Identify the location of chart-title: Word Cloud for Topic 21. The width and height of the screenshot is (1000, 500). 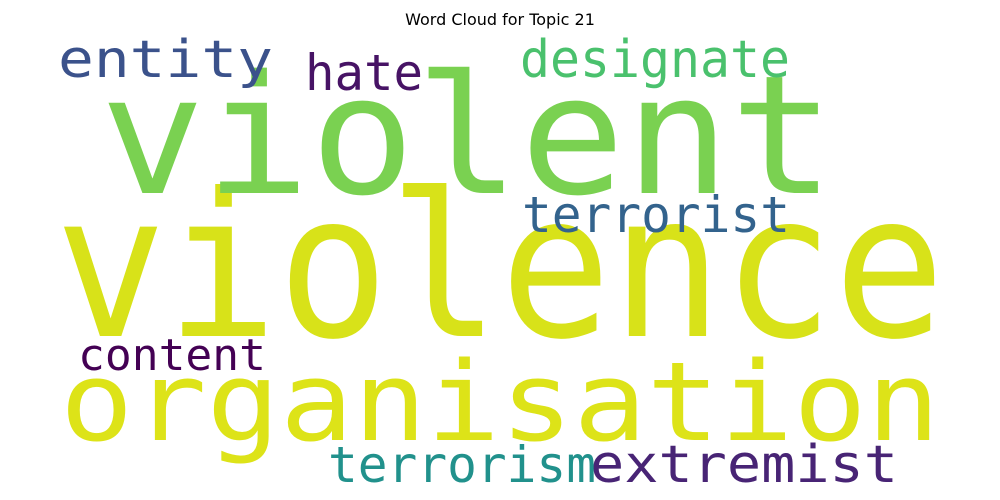
(500, 19).